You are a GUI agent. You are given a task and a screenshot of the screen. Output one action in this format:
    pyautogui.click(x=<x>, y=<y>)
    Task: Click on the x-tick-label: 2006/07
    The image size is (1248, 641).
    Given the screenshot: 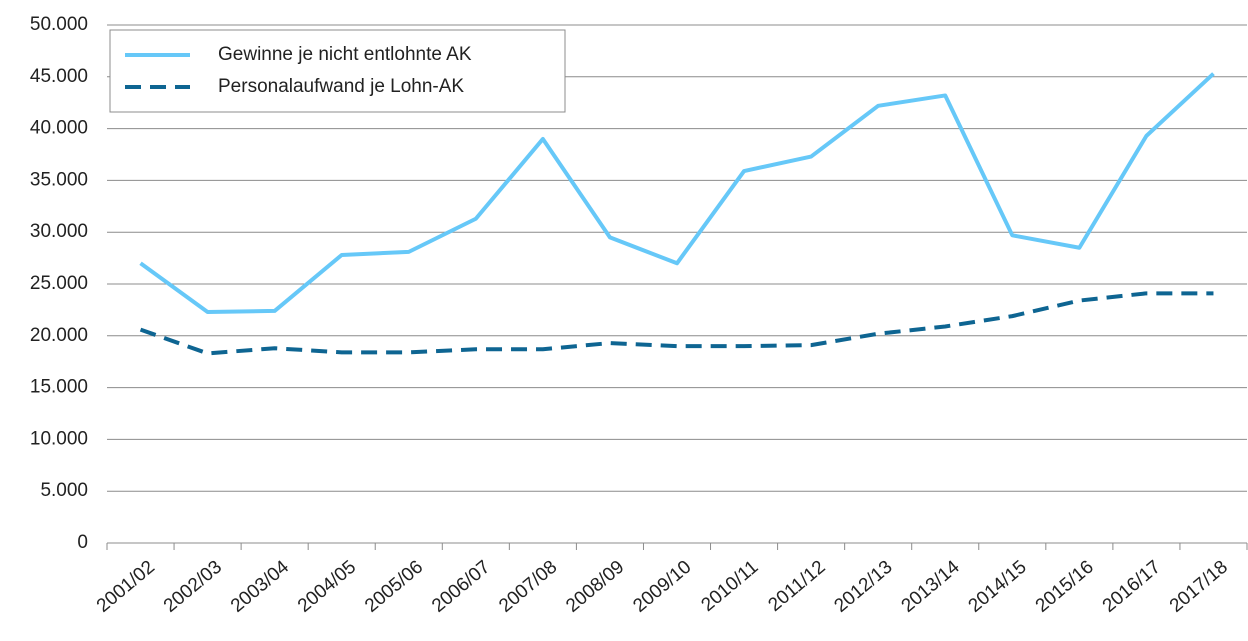 What is the action you would take?
    pyautogui.click(x=461, y=587)
    